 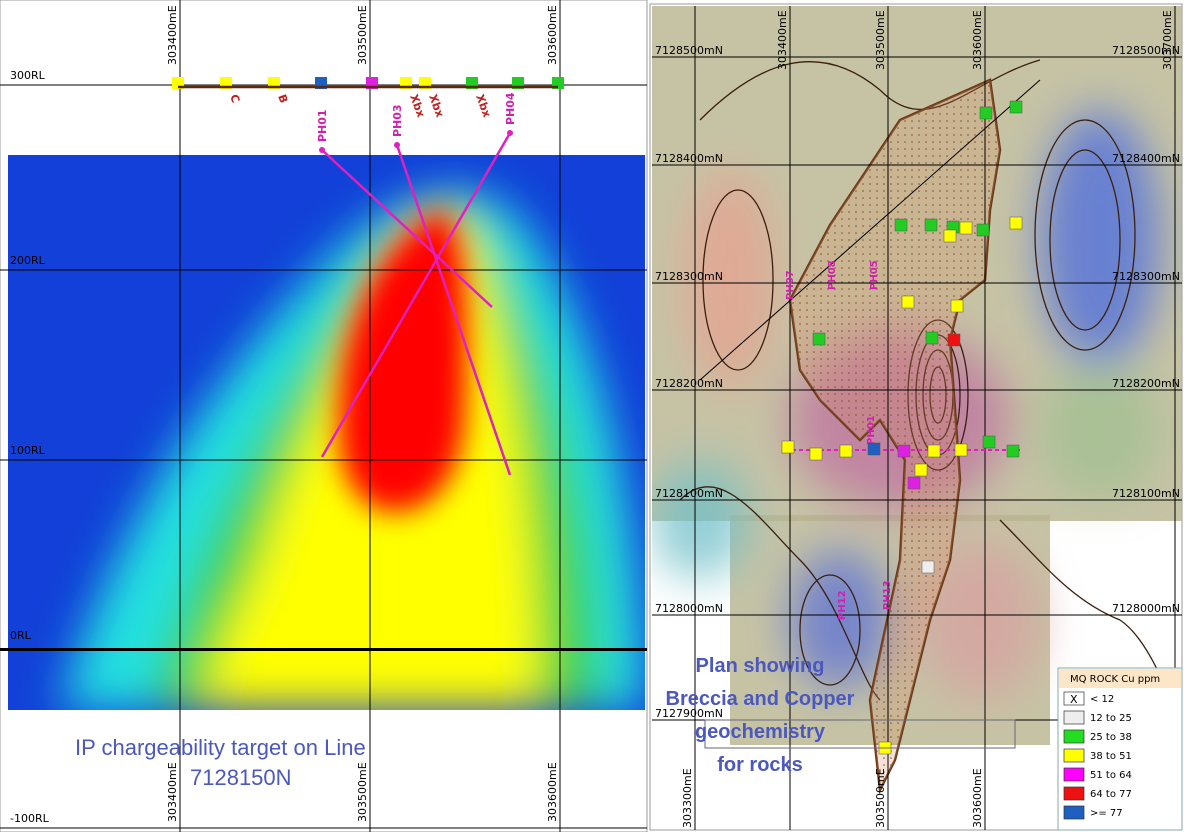 What do you see at coordinates (870, 230) in the screenshot?
I see `fence` at bounding box center [870, 230].